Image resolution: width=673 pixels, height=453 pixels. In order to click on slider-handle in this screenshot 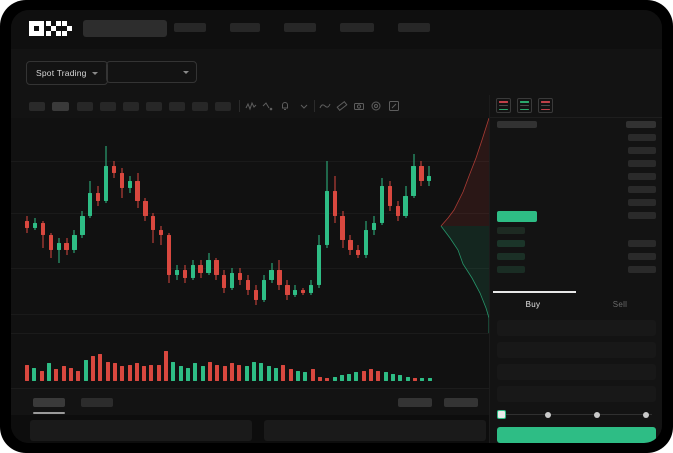, I will do `click(501, 414)`.